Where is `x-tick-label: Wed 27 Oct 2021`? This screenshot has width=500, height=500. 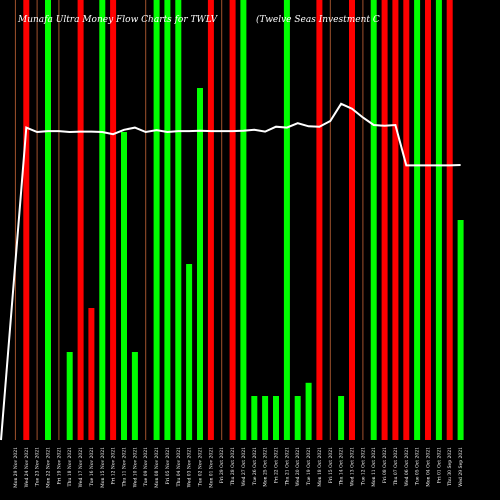 x-tick-label: Wed 27 Oct 2021 is located at coordinates (244, 466).